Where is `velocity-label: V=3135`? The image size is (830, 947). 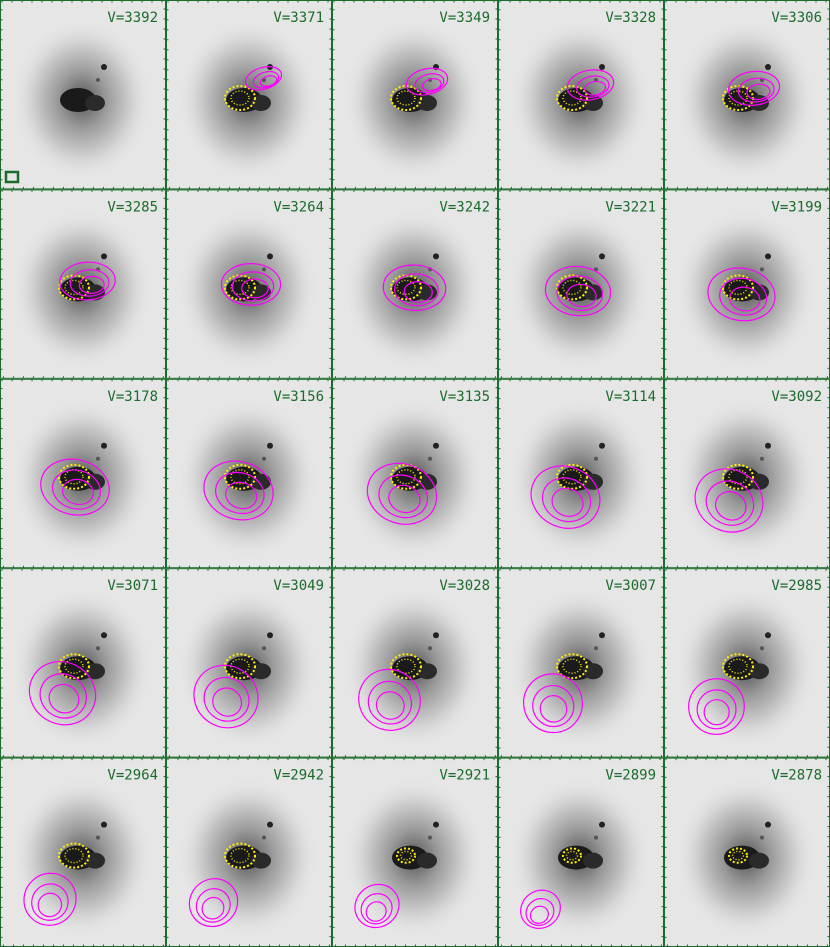
velocity-label: V=3135 is located at coordinates (464, 397).